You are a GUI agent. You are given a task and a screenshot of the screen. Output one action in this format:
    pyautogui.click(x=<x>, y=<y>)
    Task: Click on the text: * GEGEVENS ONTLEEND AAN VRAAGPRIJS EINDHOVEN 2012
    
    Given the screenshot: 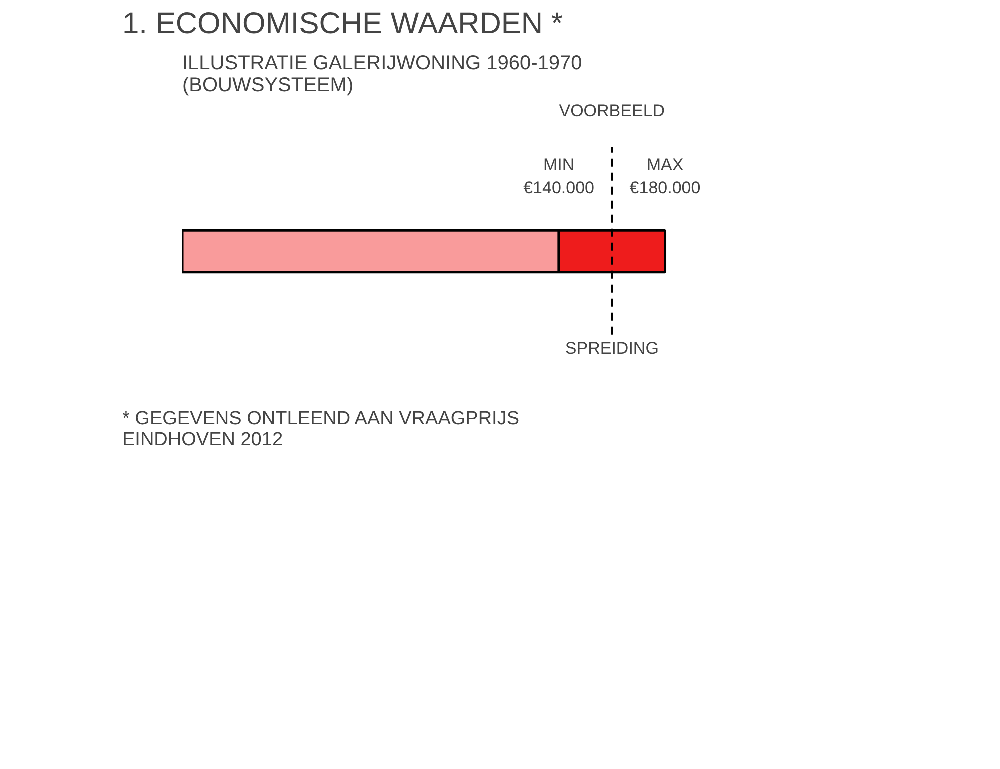 What is the action you would take?
    pyautogui.click(x=321, y=429)
    